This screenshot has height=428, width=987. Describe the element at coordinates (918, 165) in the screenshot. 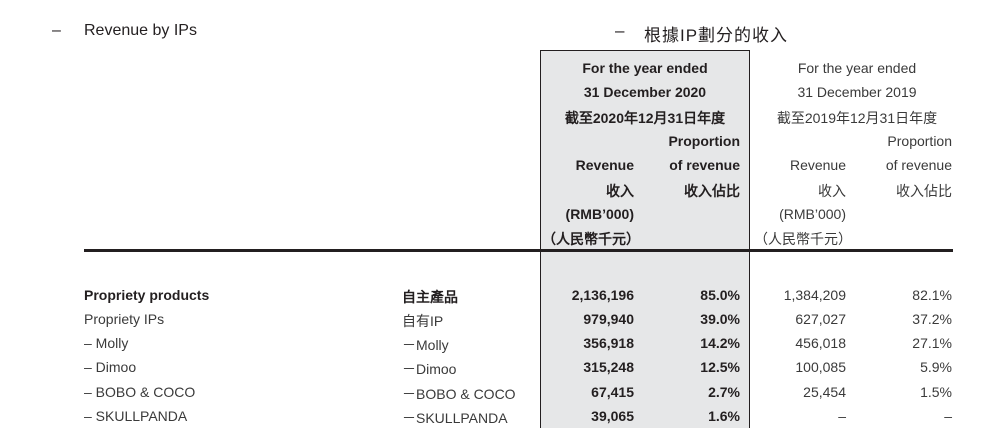

I see `prop-2019-line2: of revenue` at that location.